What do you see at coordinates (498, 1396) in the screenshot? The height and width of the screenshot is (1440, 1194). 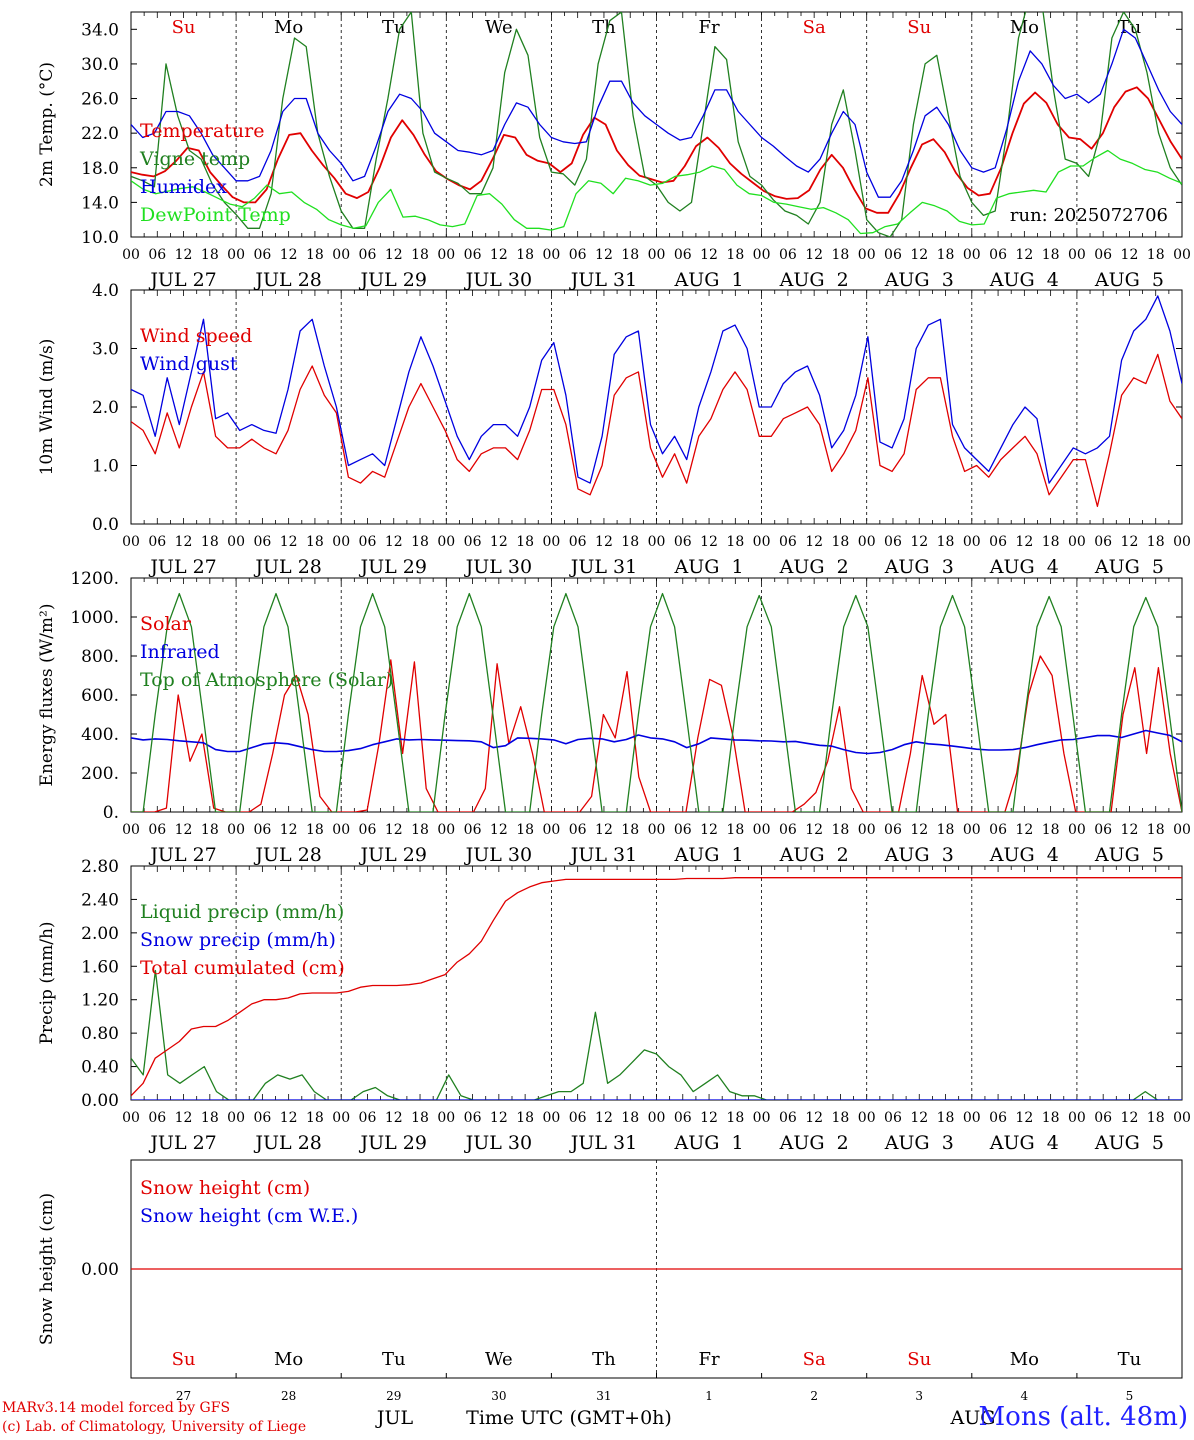 I see `day-number: 30` at bounding box center [498, 1396].